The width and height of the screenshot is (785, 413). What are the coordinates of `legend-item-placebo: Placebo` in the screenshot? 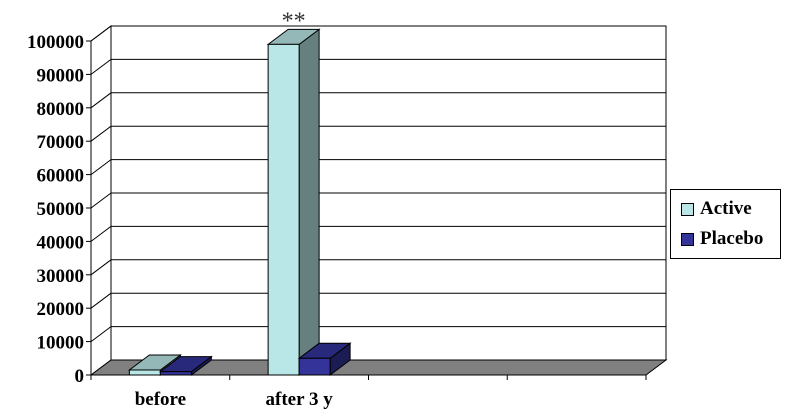 It's located at (722, 239).